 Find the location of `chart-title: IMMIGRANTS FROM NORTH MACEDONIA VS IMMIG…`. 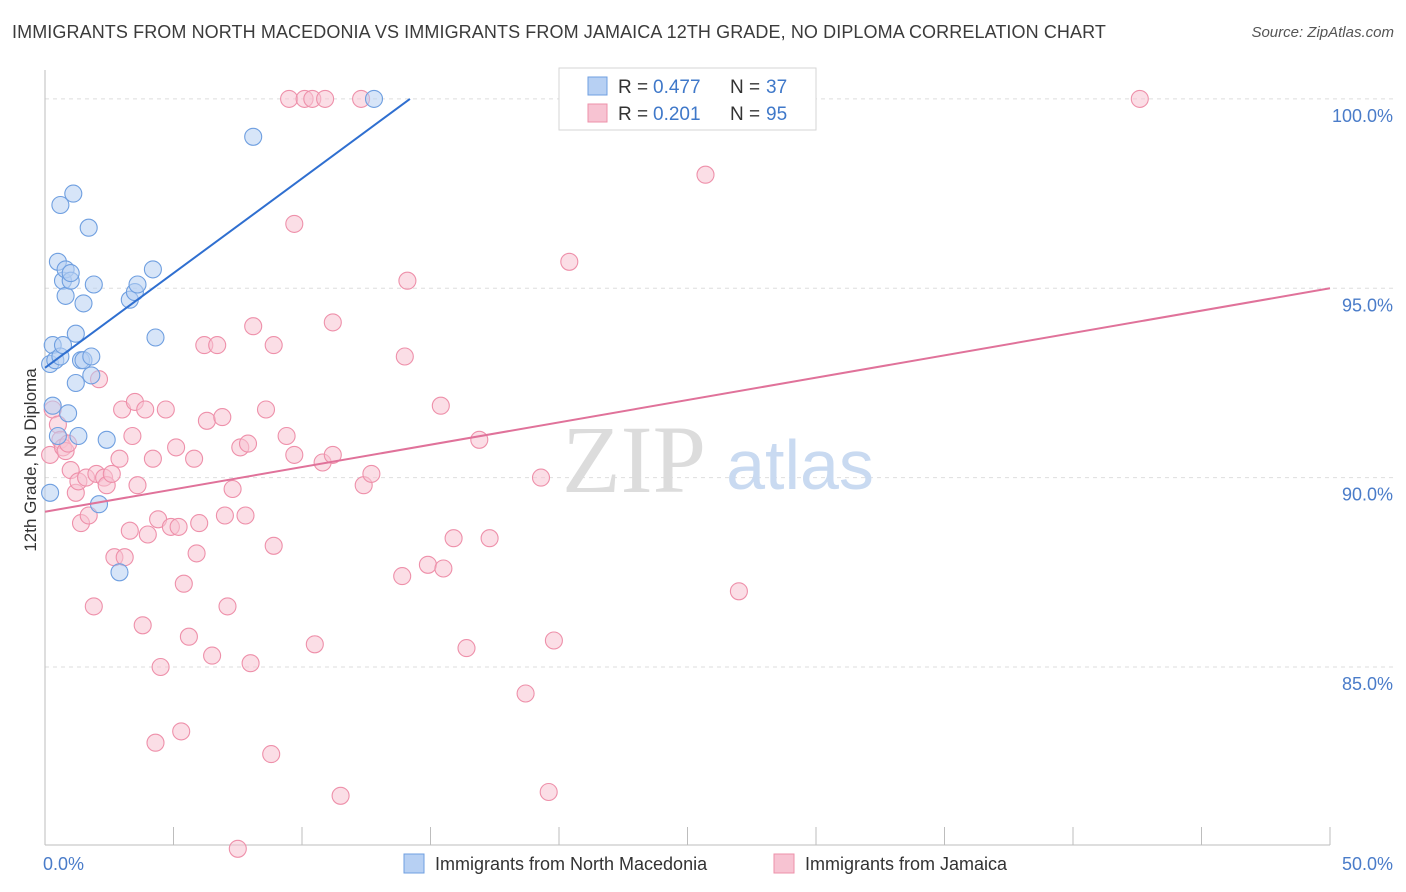

chart-title: IMMIGRANTS FROM NORTH MACEDONIA VS IMMIG… is located at coordinates (559, 32).